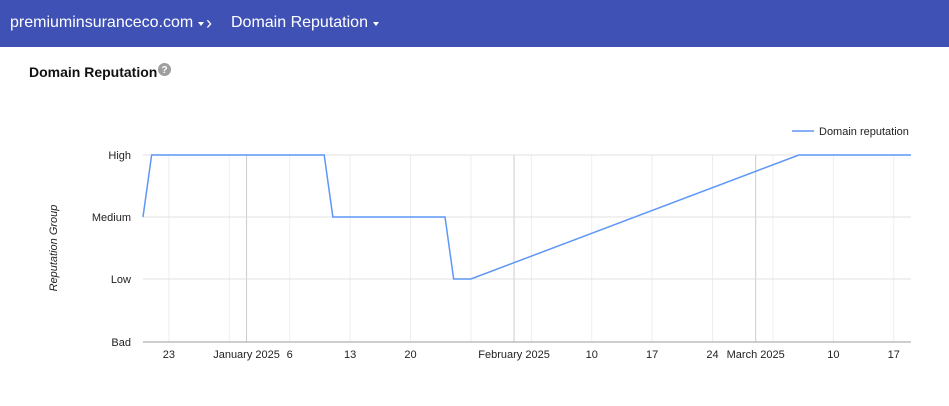 Image resolution: width=949 pixels, height=406 pixels. I want to click on report-selector-label: Domain Reputation, so click(299, 22).